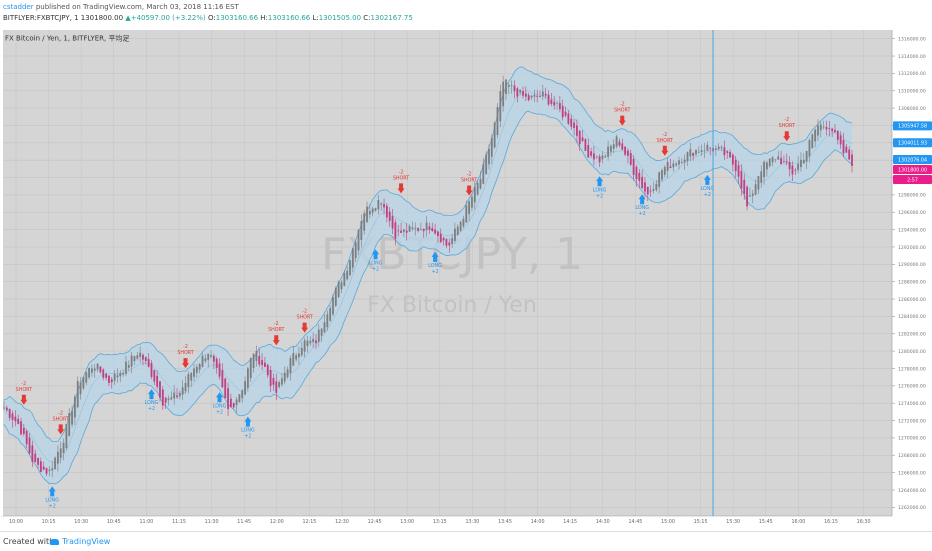 This screenshot has height=551, width=932. What do you see at coordinates (912, 473) in the screenshot?
I see `price-tick-label: 1266000.00` at bounding box center [912, 473].